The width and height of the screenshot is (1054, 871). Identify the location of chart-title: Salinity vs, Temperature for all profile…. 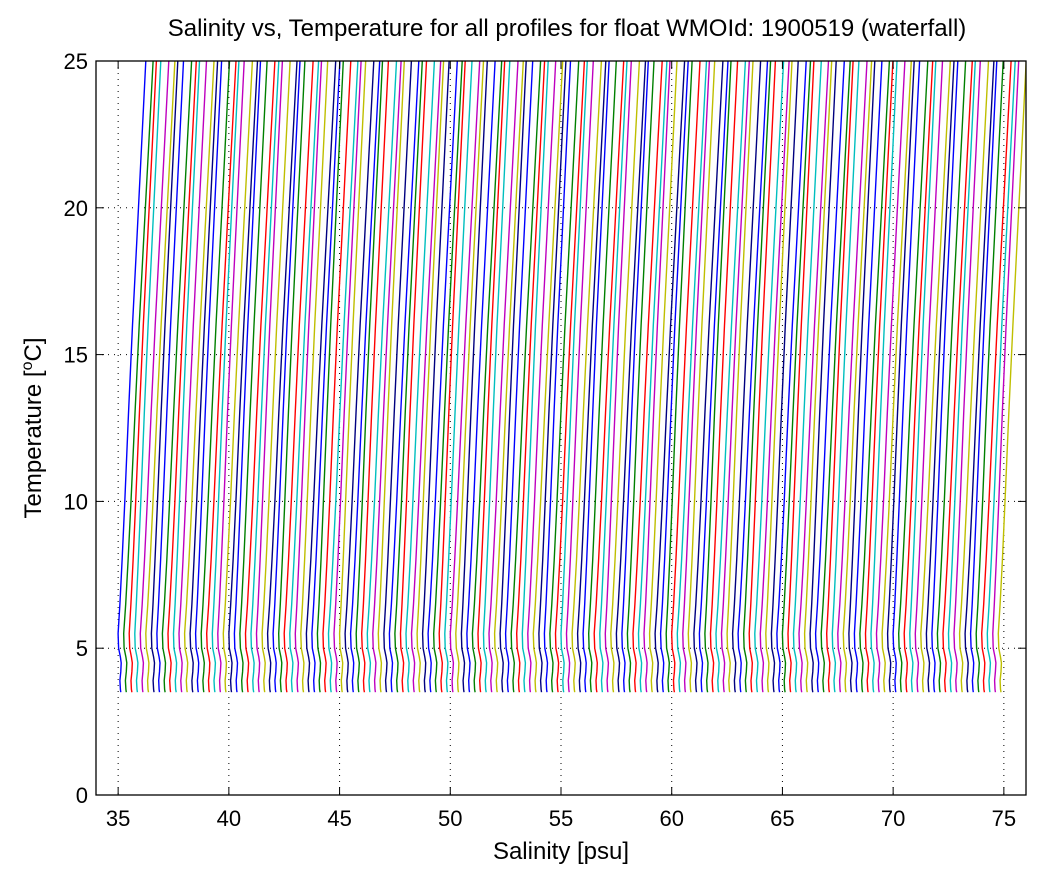
(567, 28).